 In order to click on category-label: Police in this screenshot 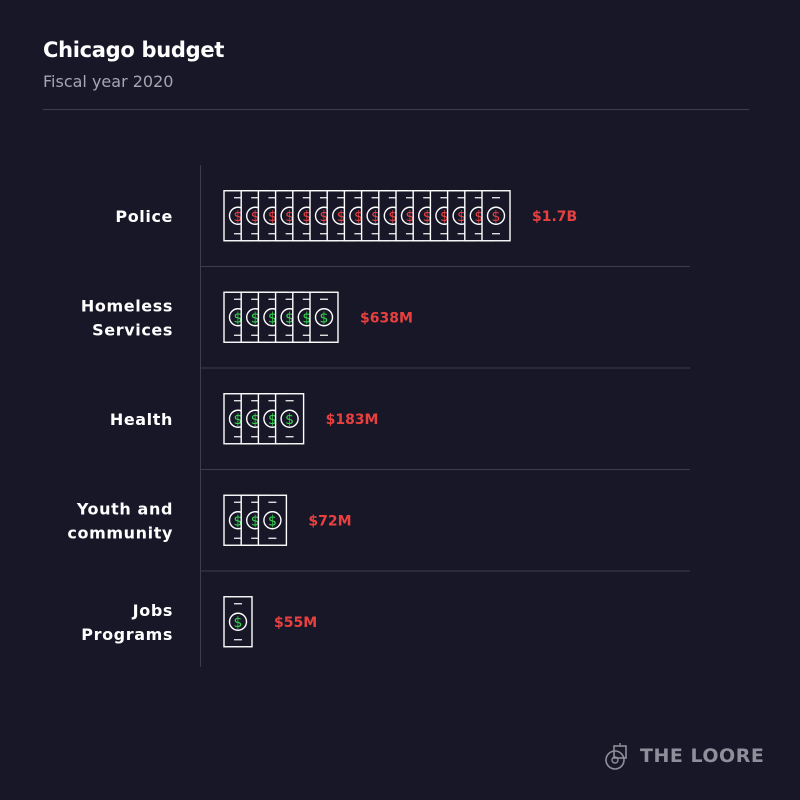, I will do `click(144, 216)`.